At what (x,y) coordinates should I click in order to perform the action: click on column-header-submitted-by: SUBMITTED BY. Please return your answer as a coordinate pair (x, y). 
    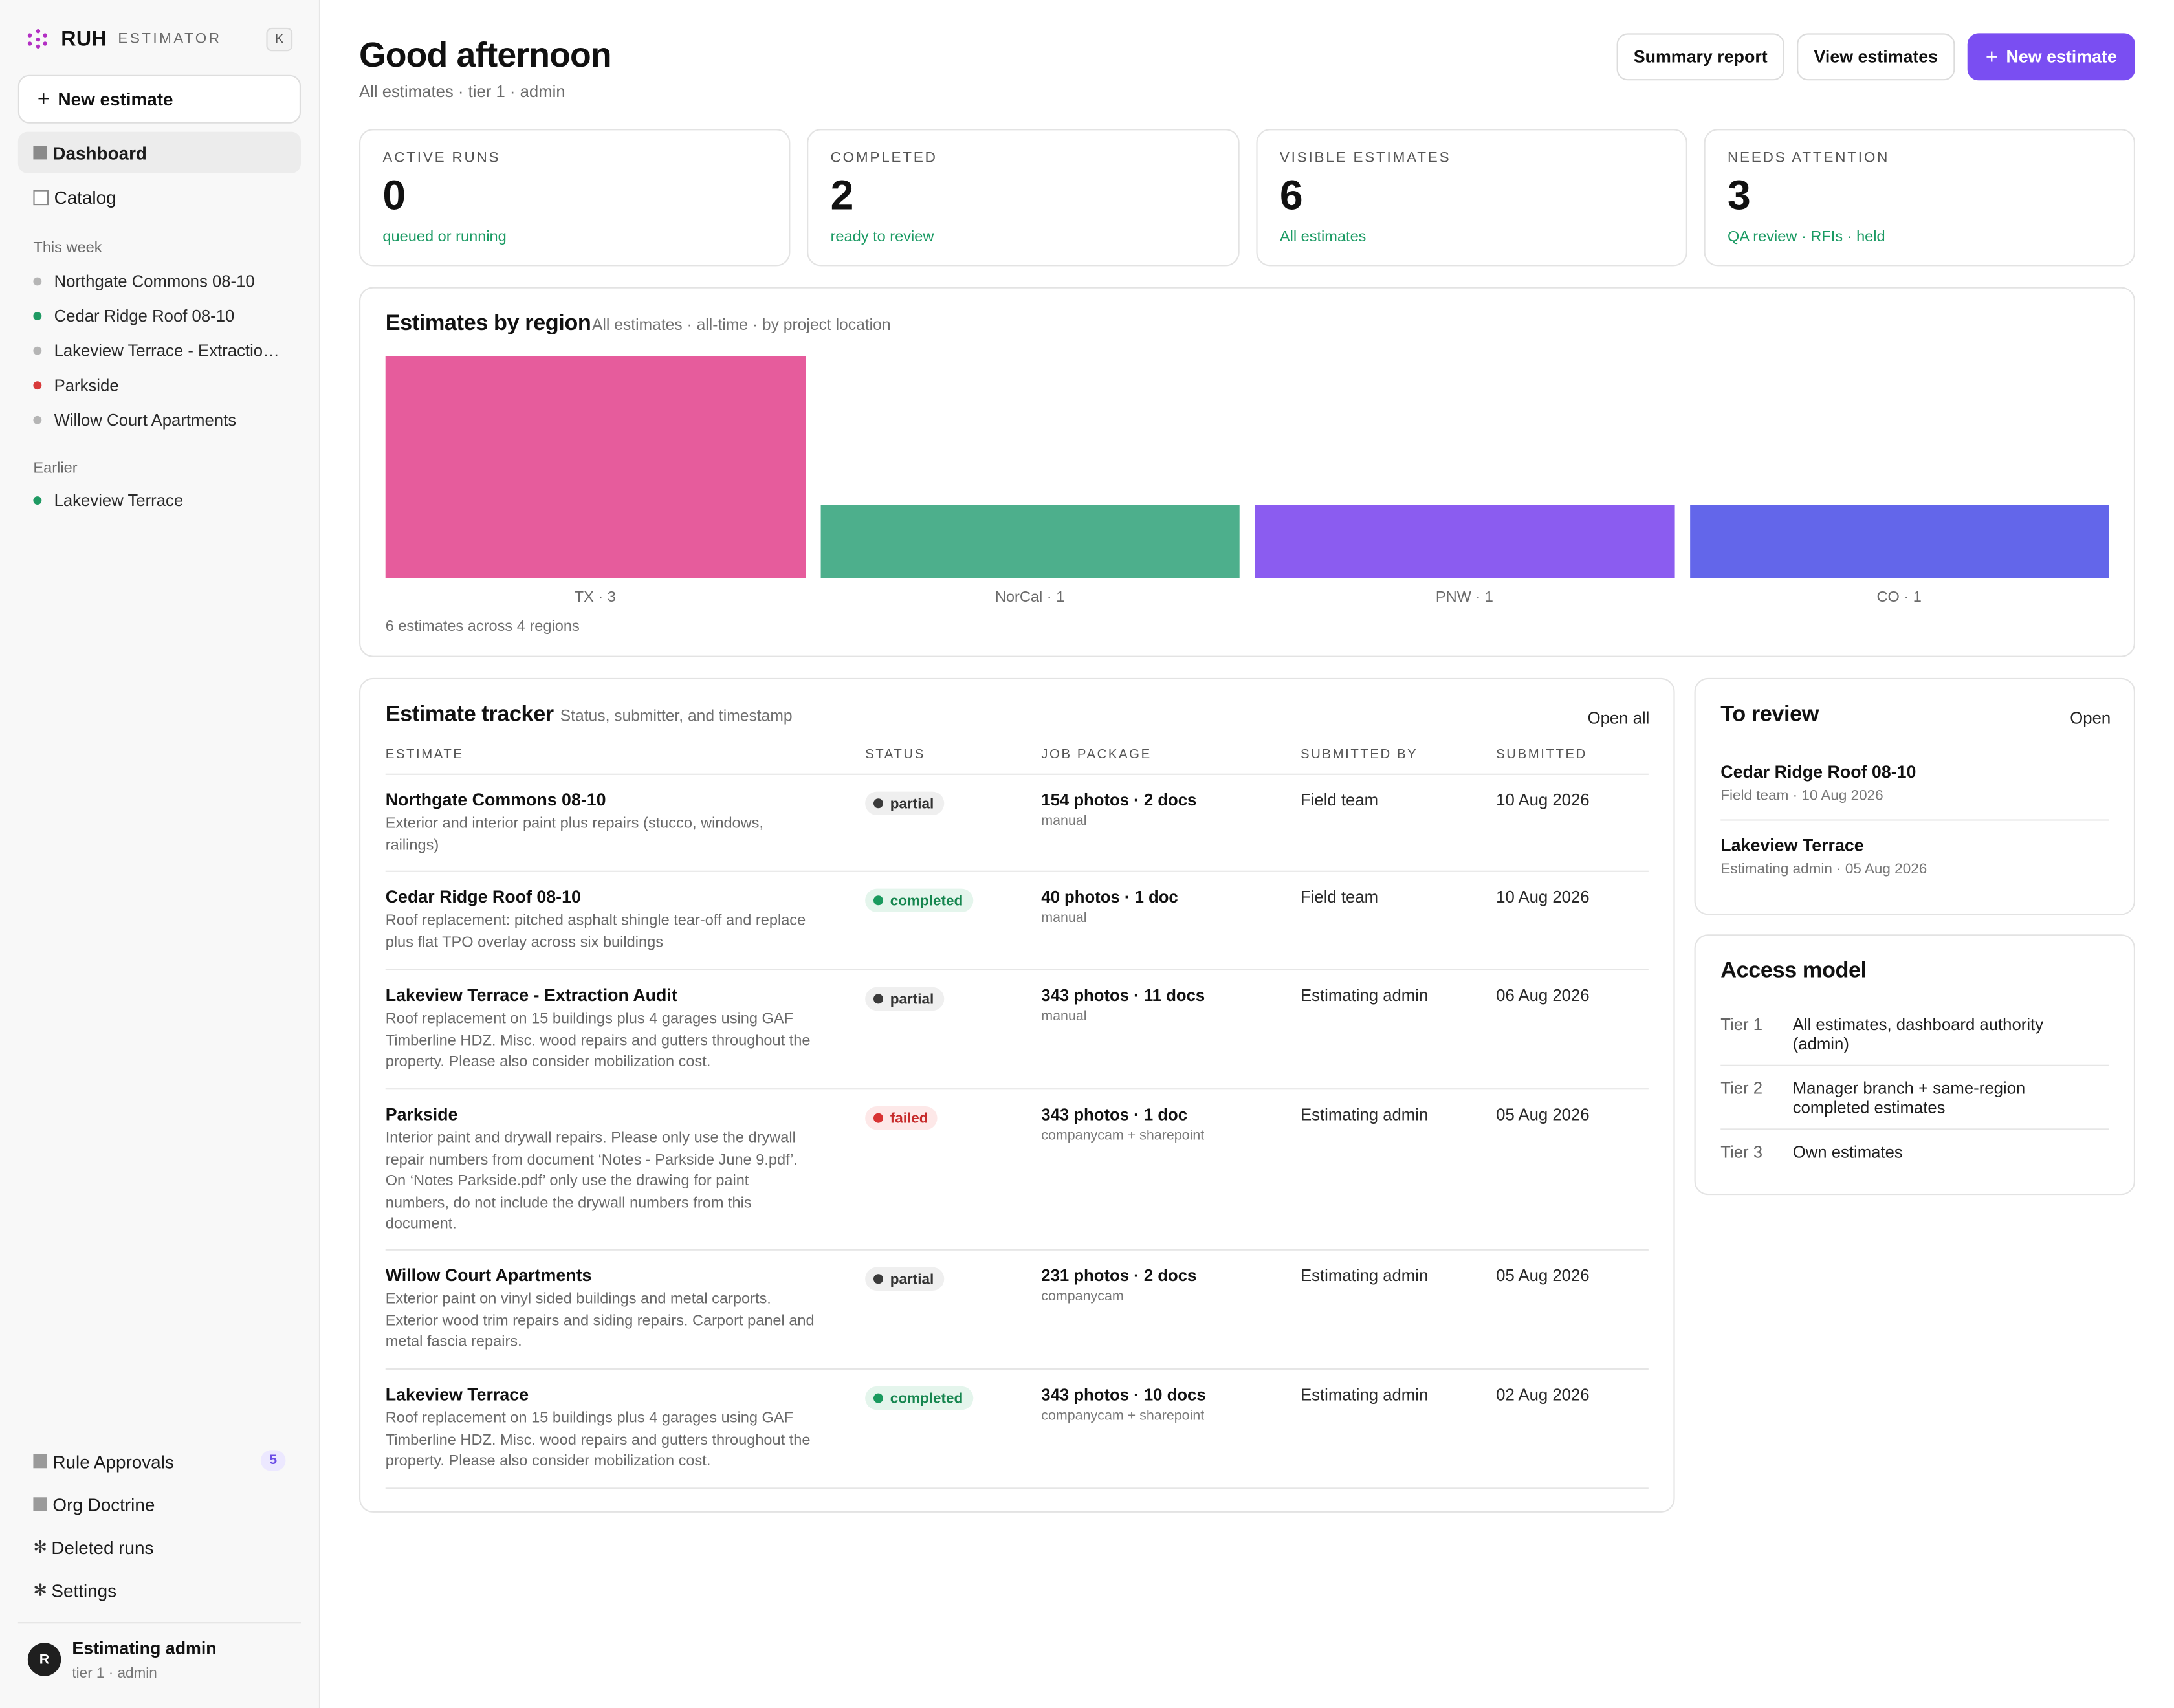
    Looking at the image, I should click on (1359, 755).